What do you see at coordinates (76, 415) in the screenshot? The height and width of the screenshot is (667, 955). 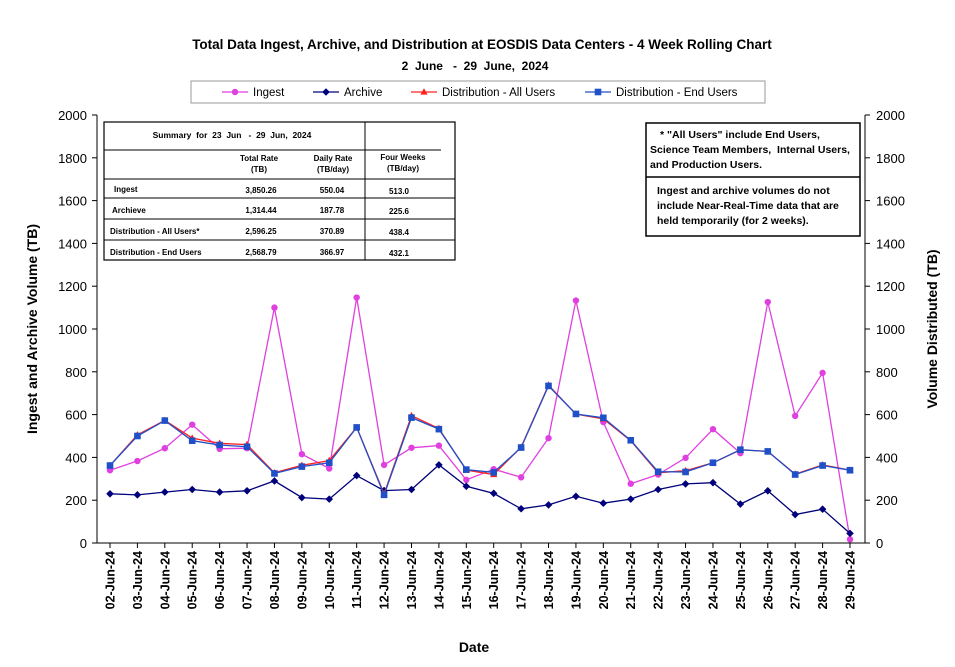 I see `y-tick-label-left: 600` at bounding box center [76, 415].